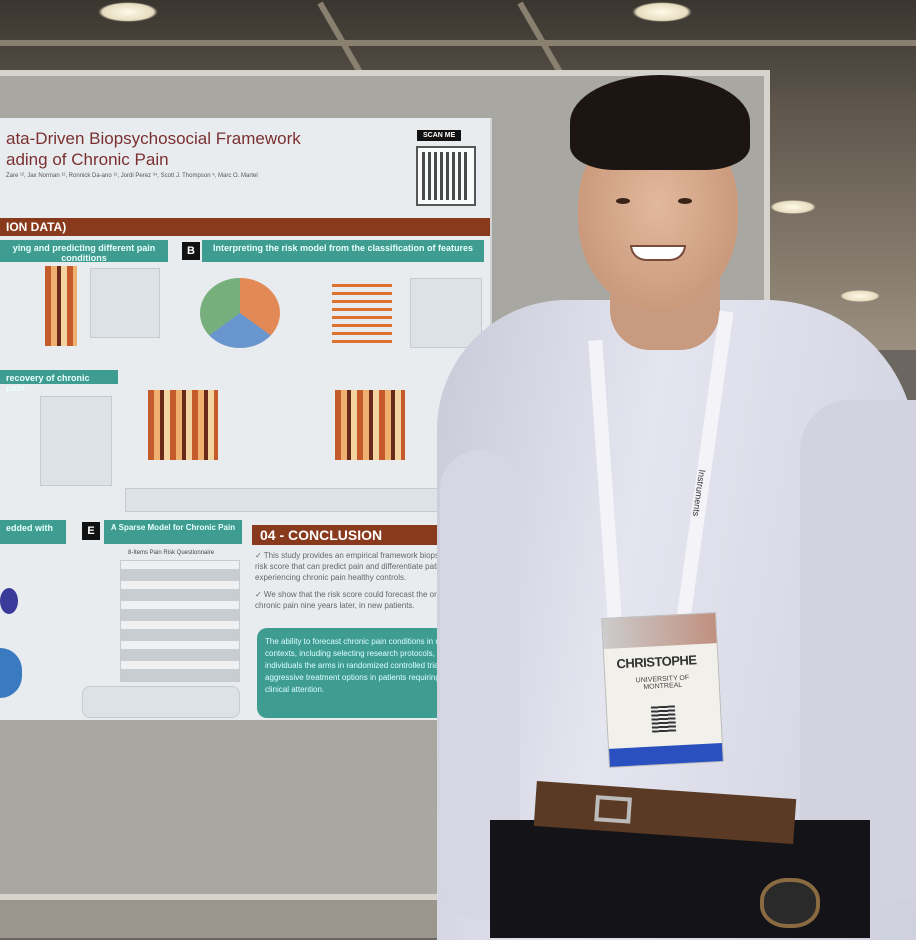 This screenshot has height=940, width=916. I want to click on questionnaire-table, so click(180, 621).